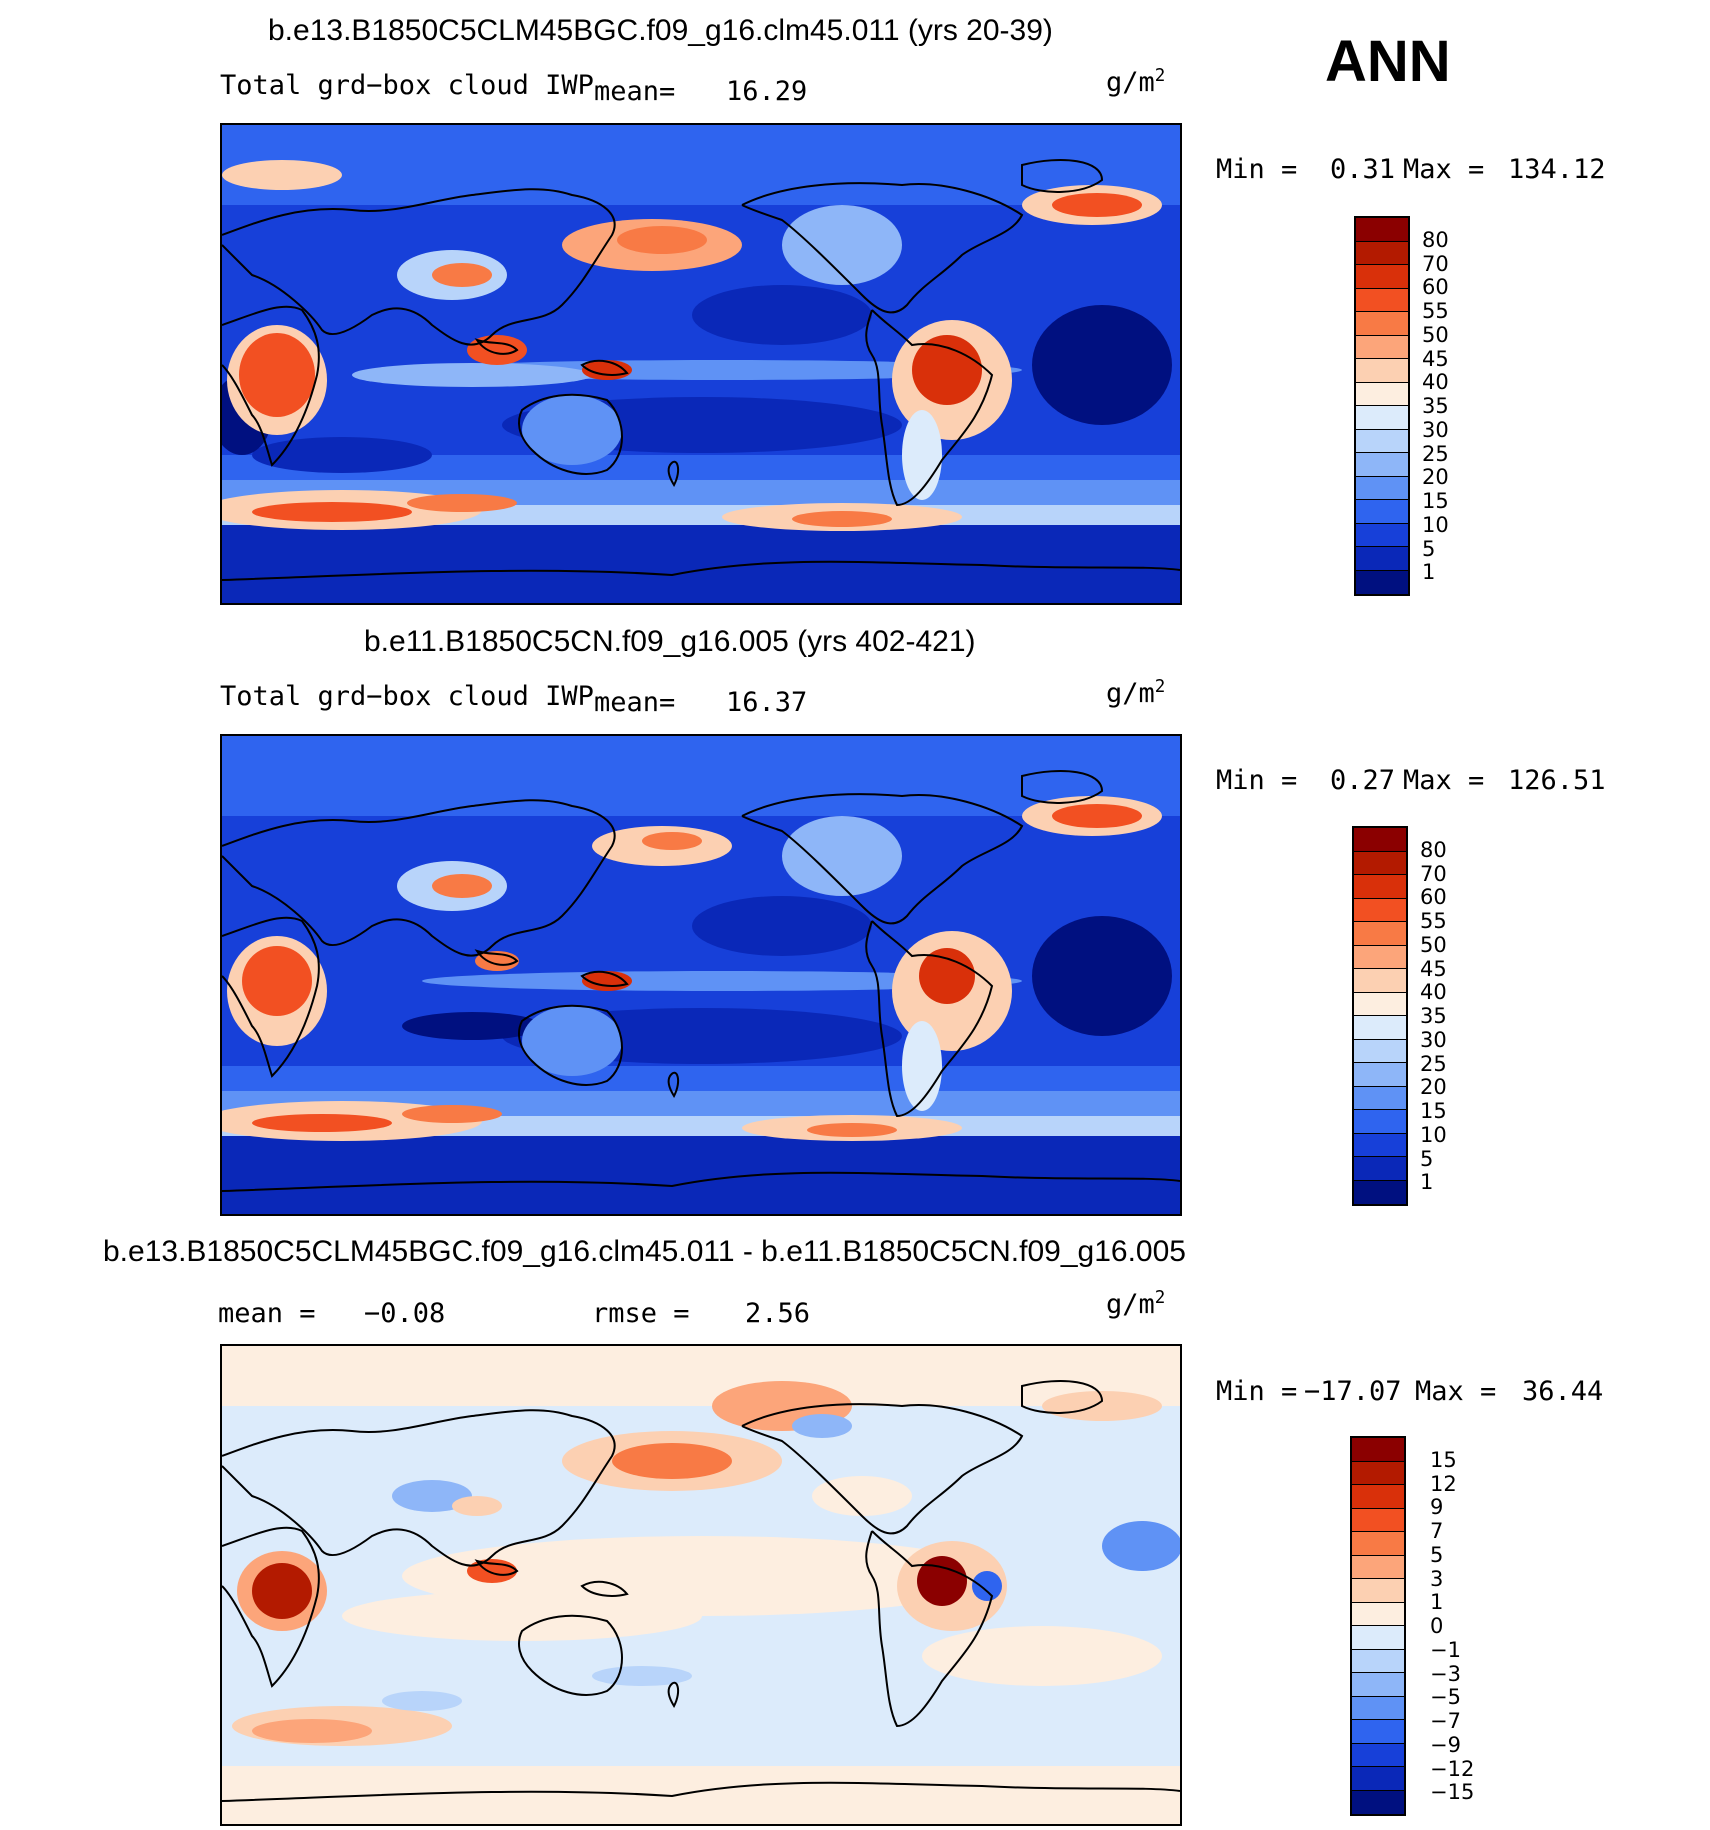 This screenshot has height=1830, width=1710. I want to click on panel-2-mean-value: 16.37, so click(767, 702).